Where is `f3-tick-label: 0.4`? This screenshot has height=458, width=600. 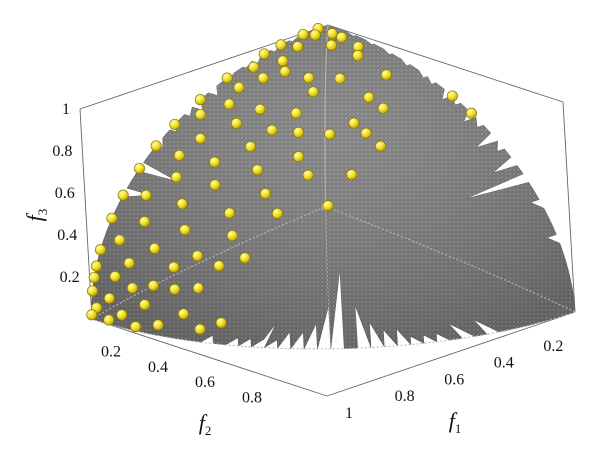 f3-tick-label: 0.4 is located at coordinates (67, 235).